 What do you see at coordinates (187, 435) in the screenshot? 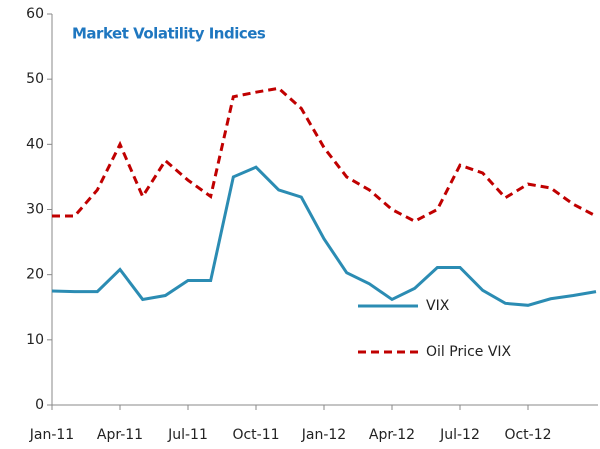
I see `x-tick-label: Jul-11` at bounding box center [187, 435].